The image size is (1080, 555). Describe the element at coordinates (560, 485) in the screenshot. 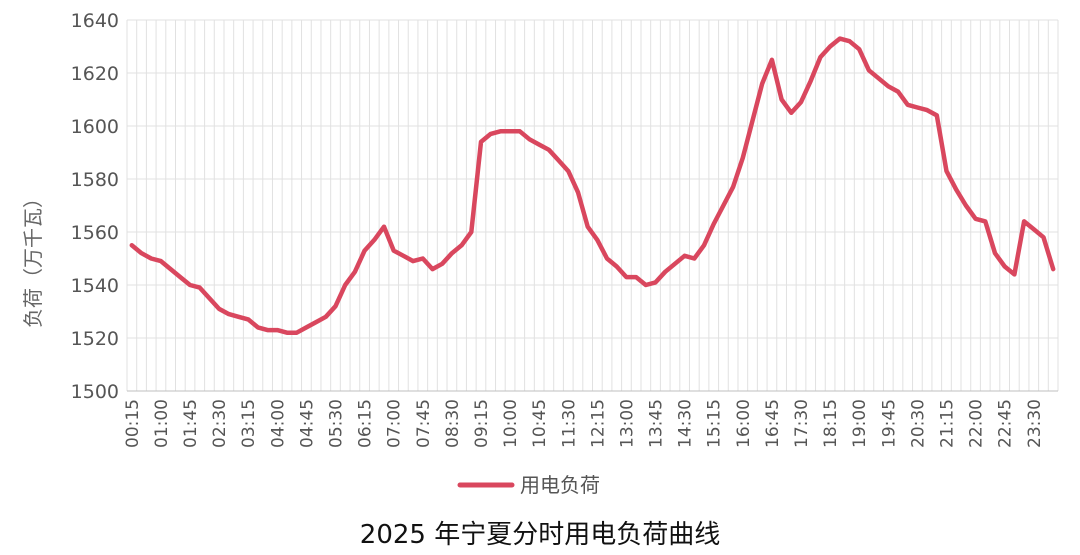

I see `legend-label: 用电负荷` at that location.